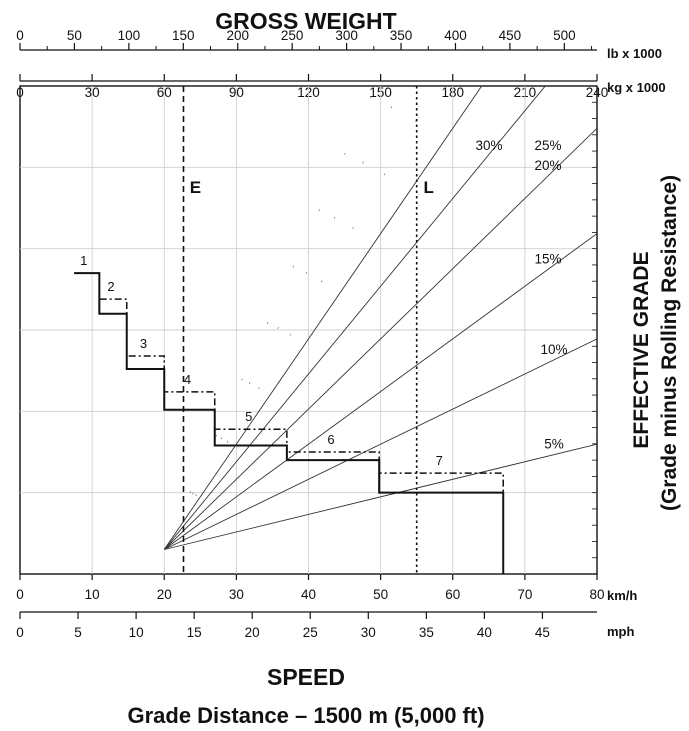  I want to click on speed-axis-kmh: 0 10 20 30 40 50 60 70 80 km/h, so click(326, 588).